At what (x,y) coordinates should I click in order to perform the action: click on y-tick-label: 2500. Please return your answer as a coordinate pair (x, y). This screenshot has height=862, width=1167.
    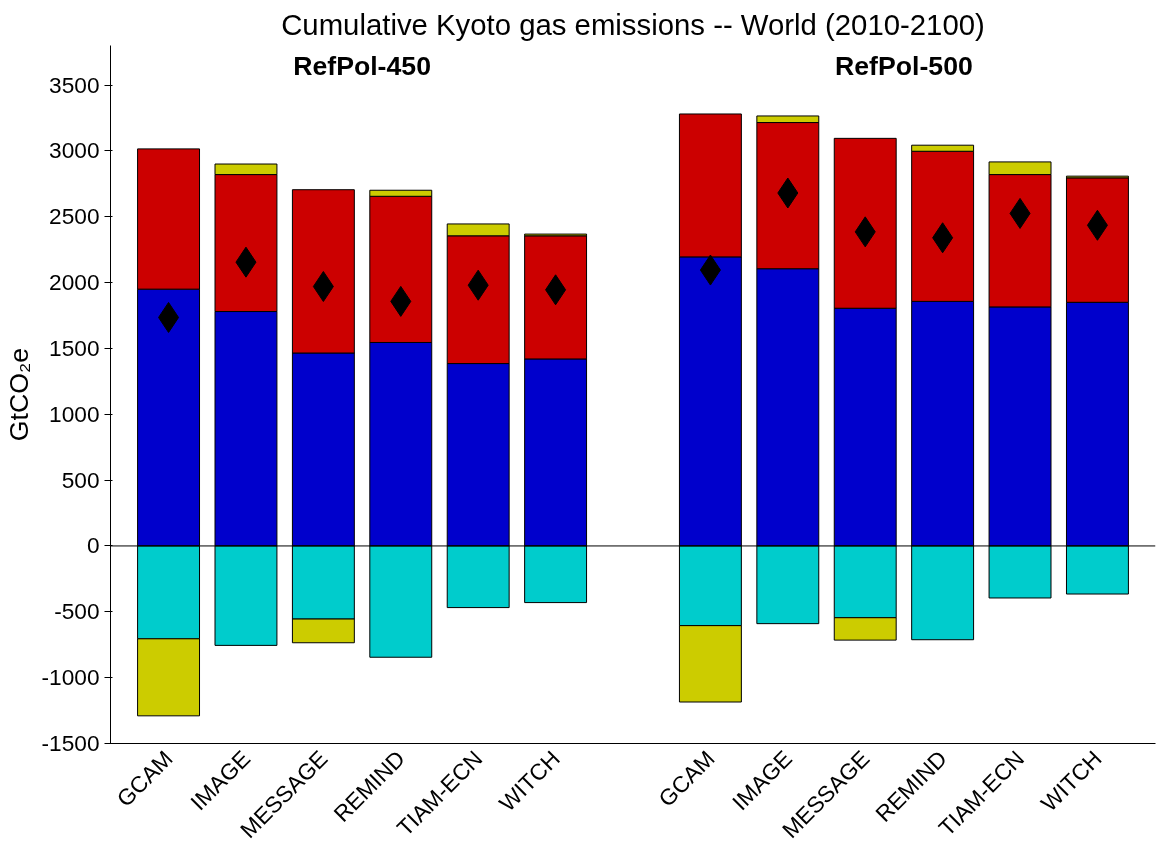
    Looking at the image, I should click on (74, 216).